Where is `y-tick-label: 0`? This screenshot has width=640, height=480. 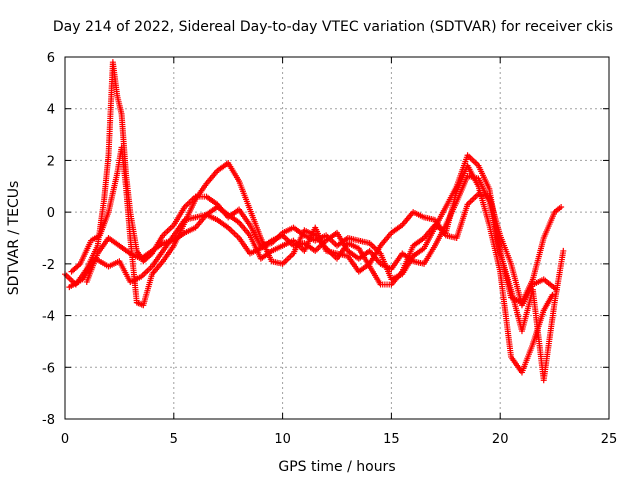 y-tick-label: 0 is located at coordinates (51, 213).